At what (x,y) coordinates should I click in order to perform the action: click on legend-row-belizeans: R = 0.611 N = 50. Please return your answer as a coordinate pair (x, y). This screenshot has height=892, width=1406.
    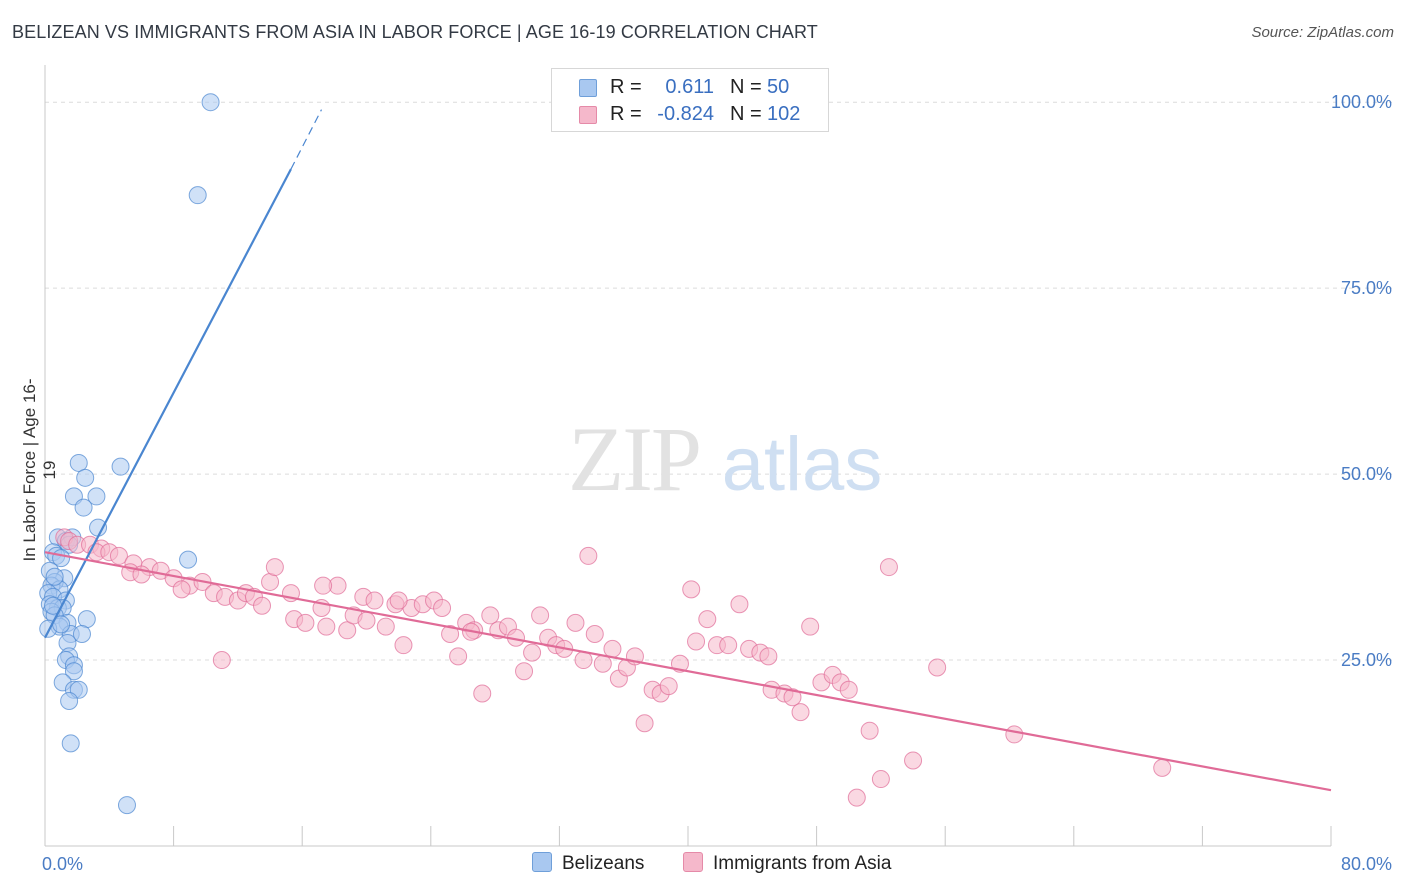
    Looking at the image, I should click on (690, 87).